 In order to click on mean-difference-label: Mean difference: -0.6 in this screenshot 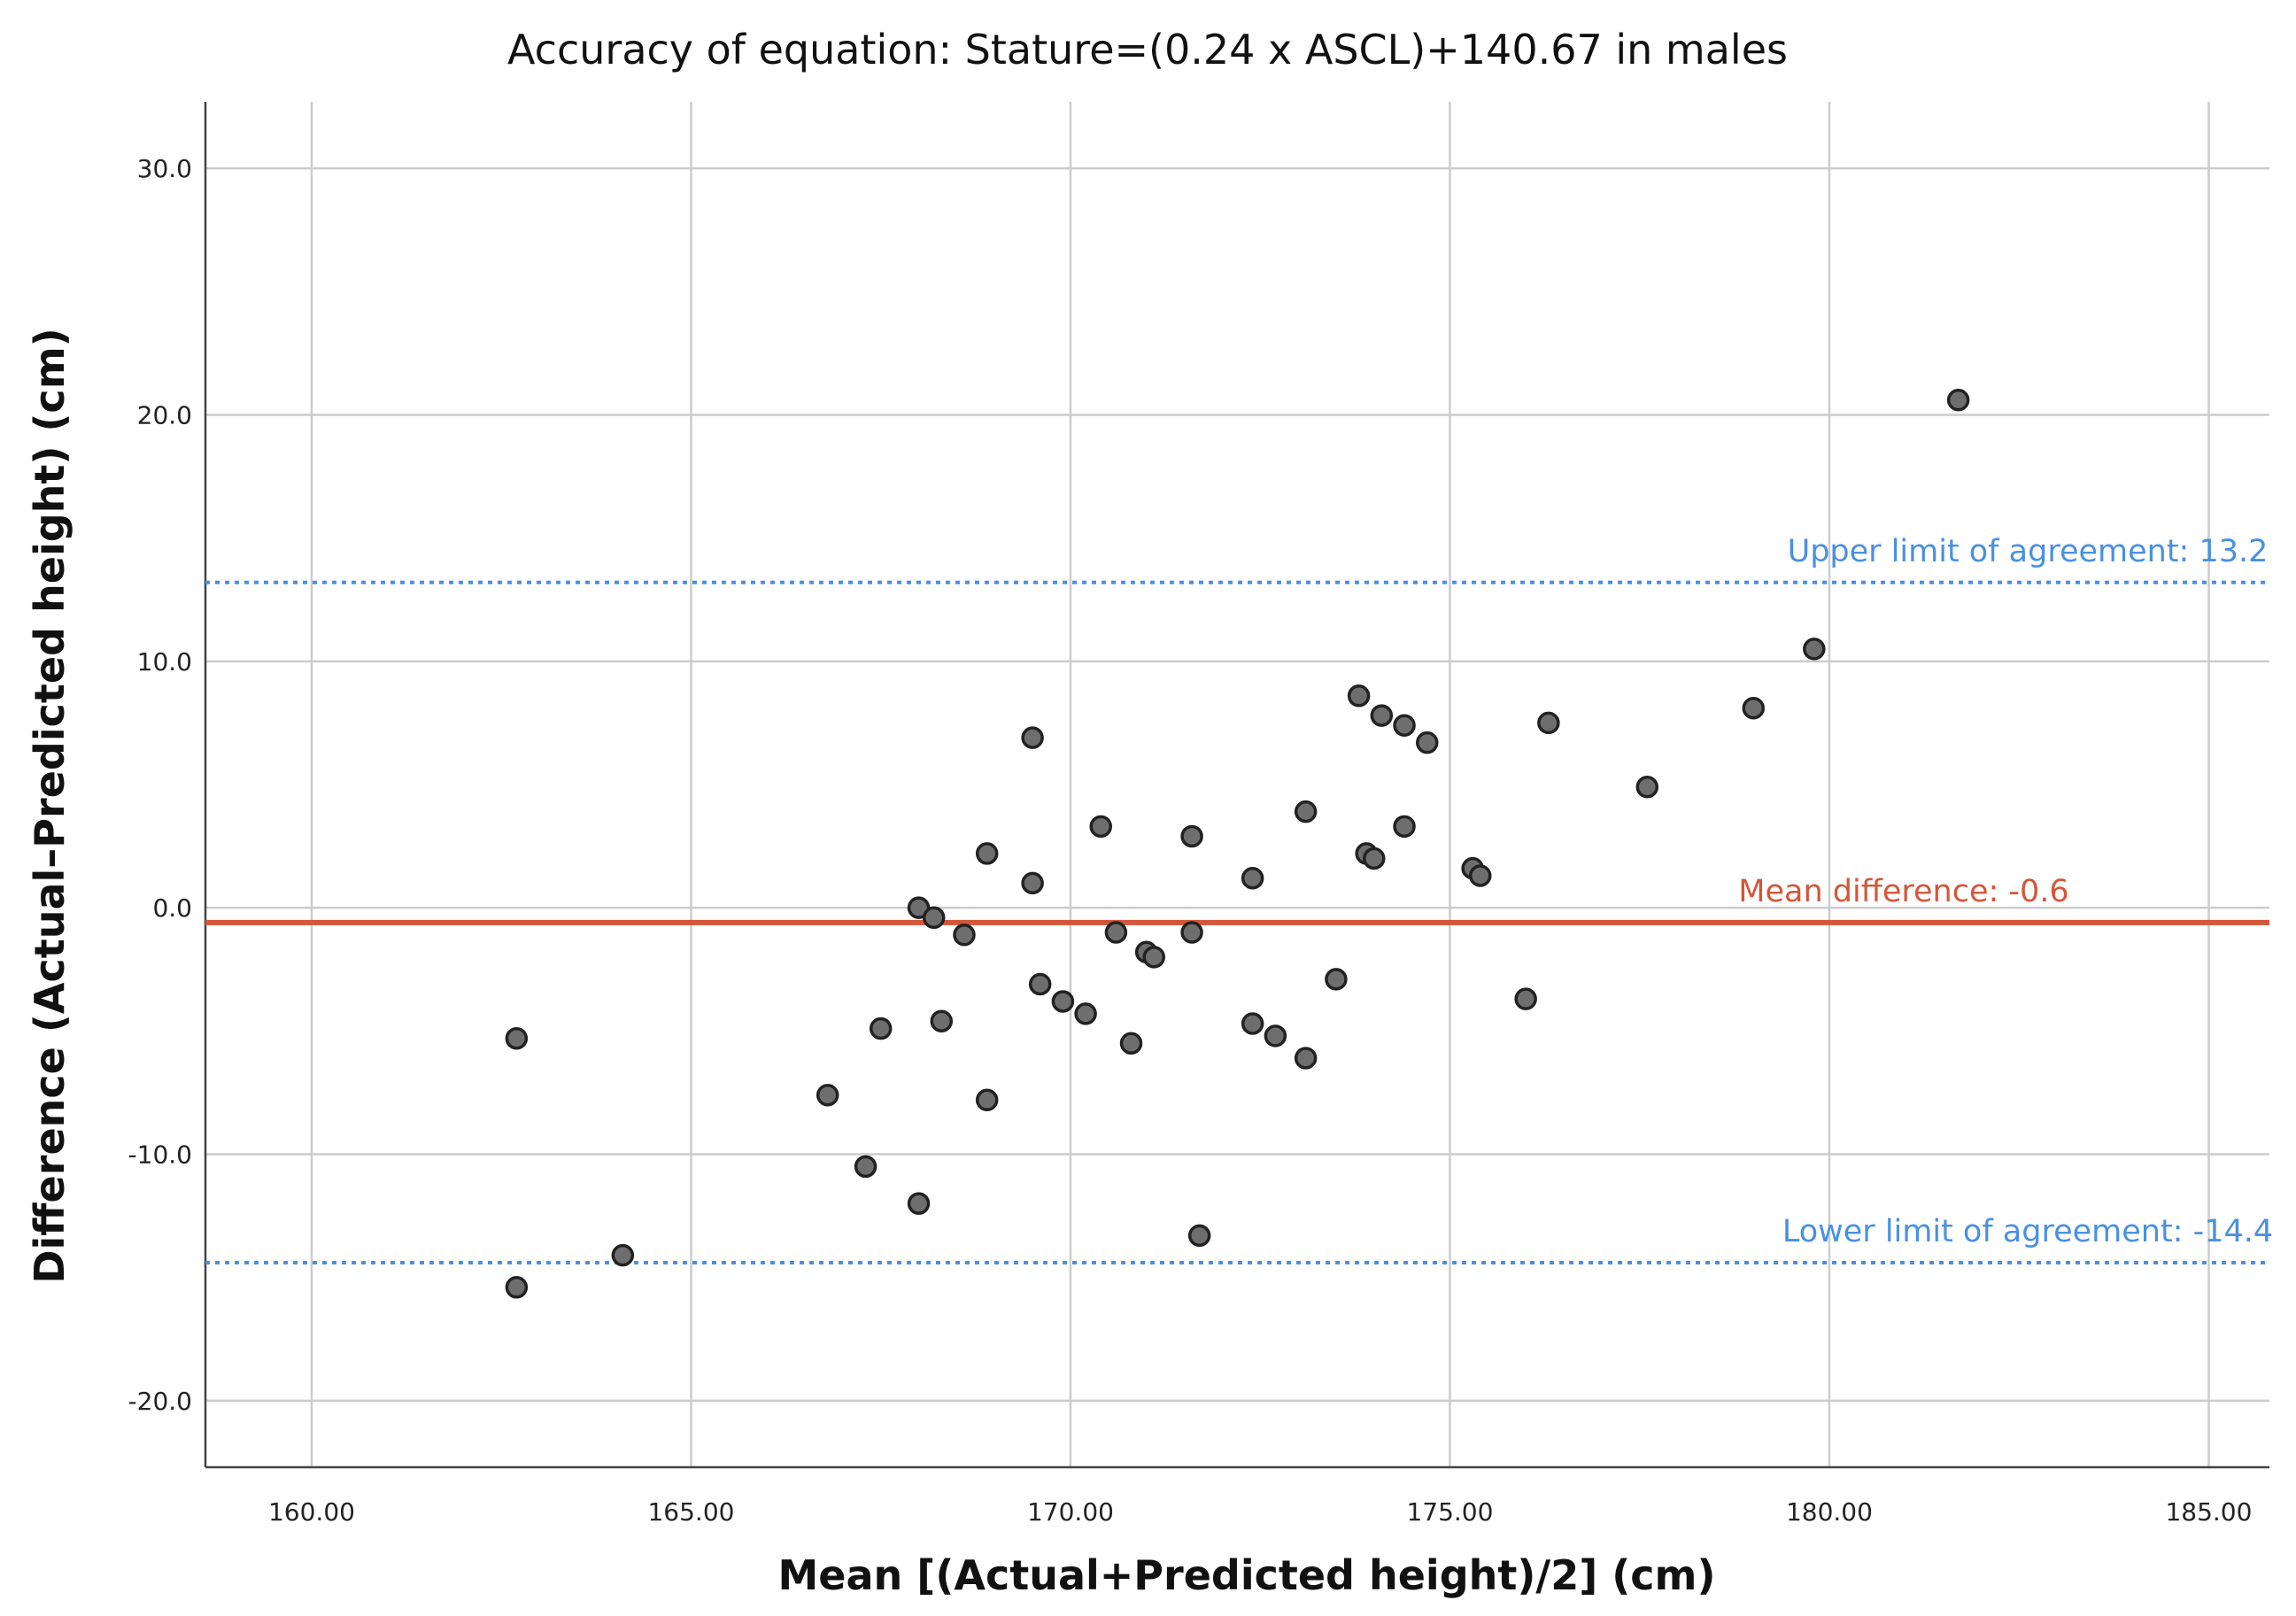, I will do `click(1903, 892)`.